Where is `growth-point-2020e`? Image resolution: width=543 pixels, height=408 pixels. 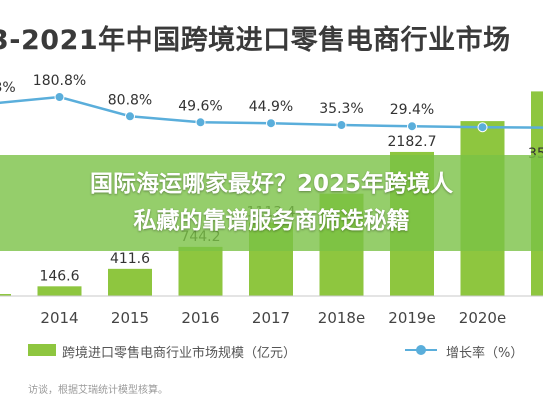
growth-point-2020e is located at coordinates (482, 127).